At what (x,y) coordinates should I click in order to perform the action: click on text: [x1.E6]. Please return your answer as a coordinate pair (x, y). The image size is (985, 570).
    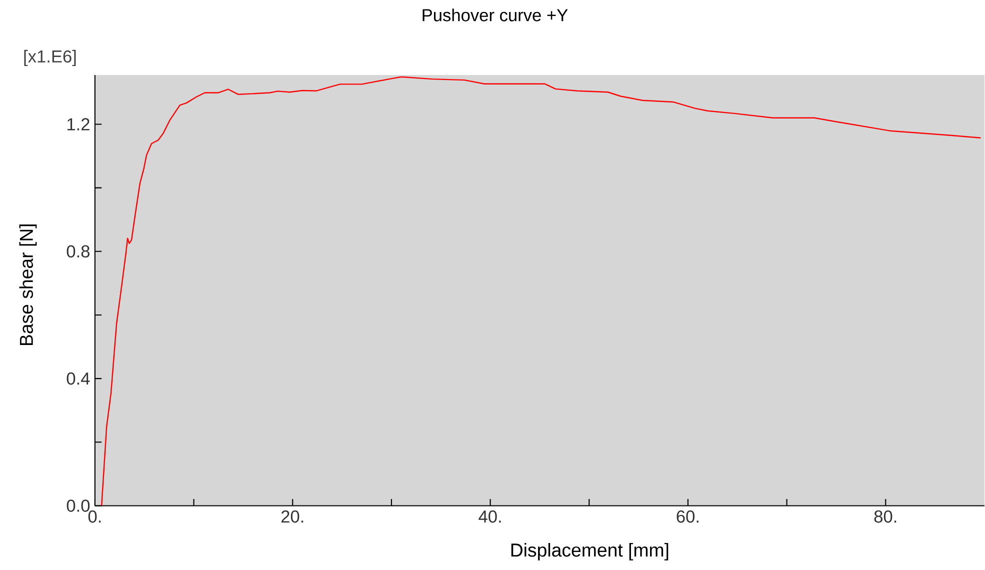
    Looking at the image, I should click on (50, 58).